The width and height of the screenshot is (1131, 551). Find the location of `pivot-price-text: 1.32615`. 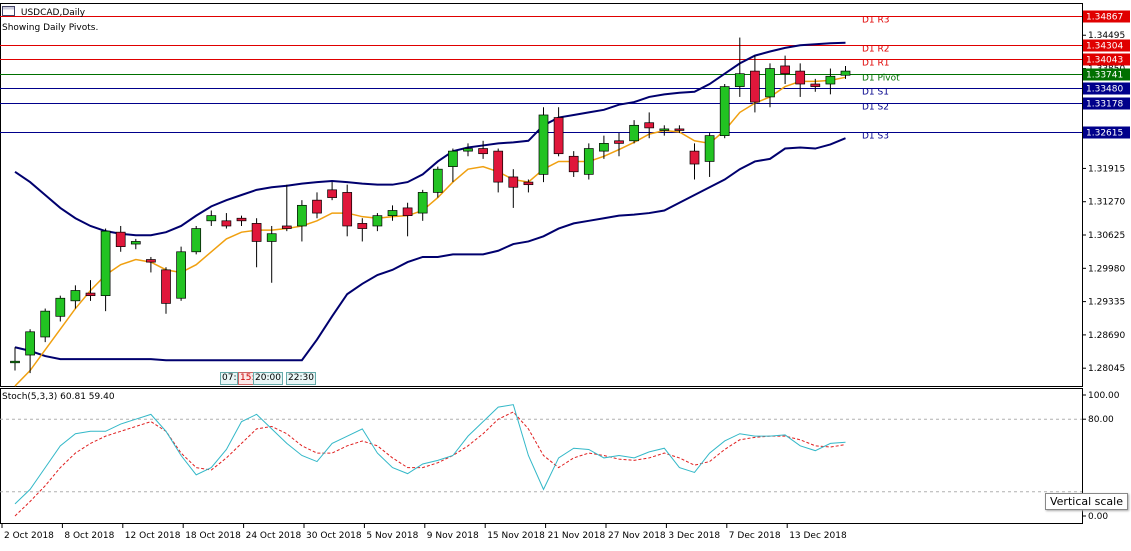

pivot-price-text: 1.32615 is located at coordinates (1104, 134).